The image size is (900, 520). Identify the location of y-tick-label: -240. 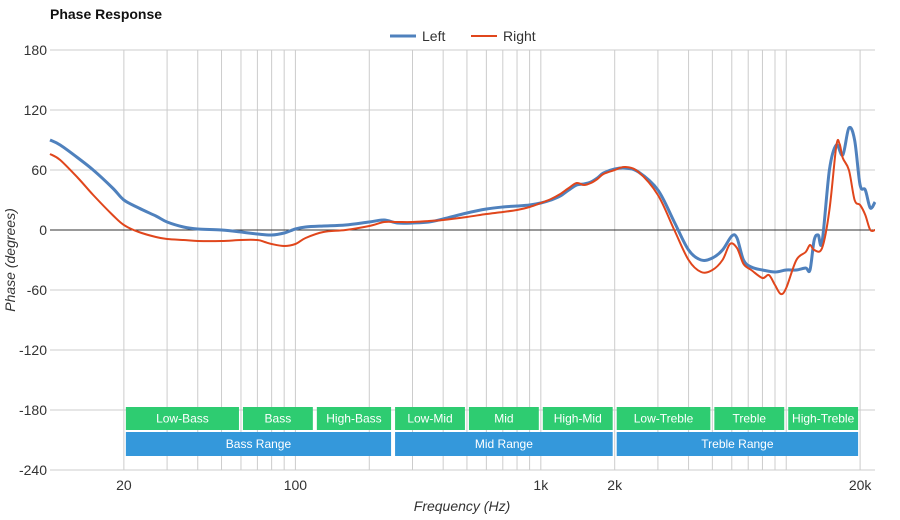
(33, 470).